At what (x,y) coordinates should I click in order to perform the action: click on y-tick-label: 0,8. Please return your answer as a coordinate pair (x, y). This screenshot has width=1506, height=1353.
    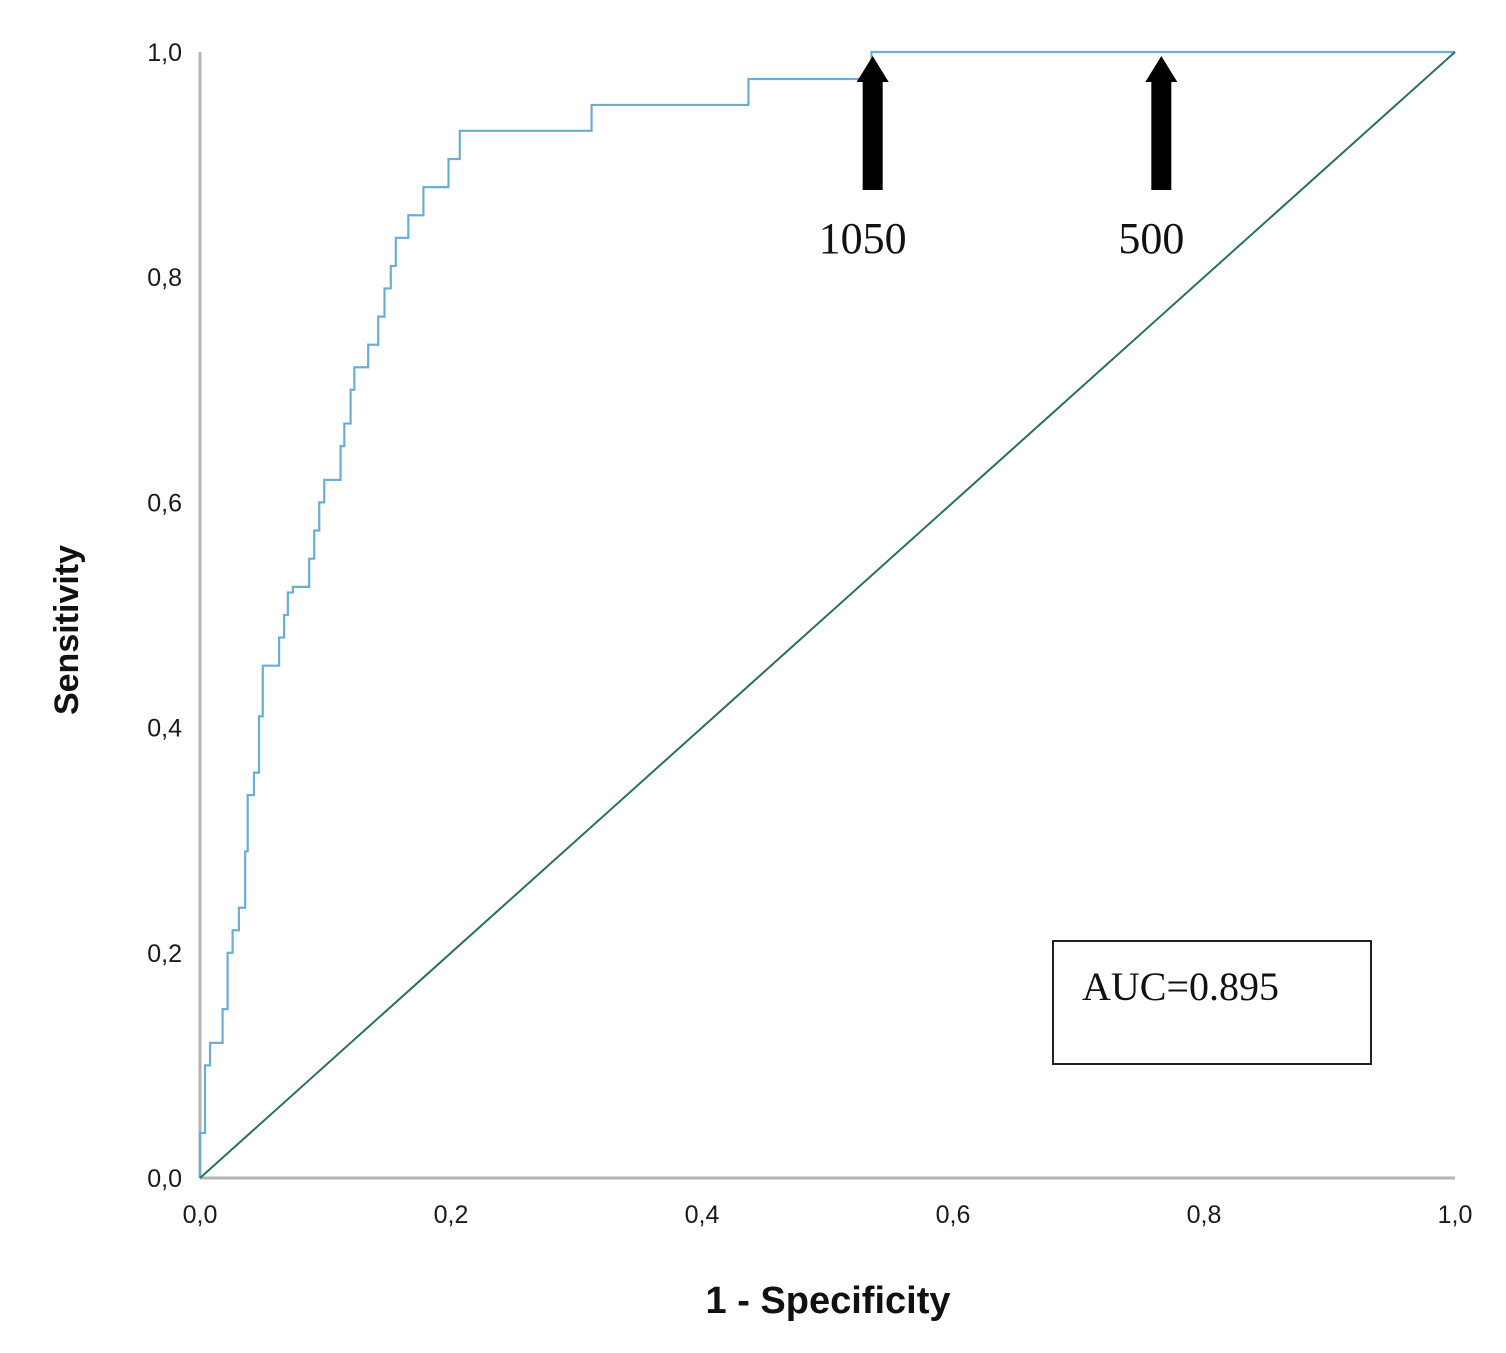
    Looking at the image, I should click on (164, 278).